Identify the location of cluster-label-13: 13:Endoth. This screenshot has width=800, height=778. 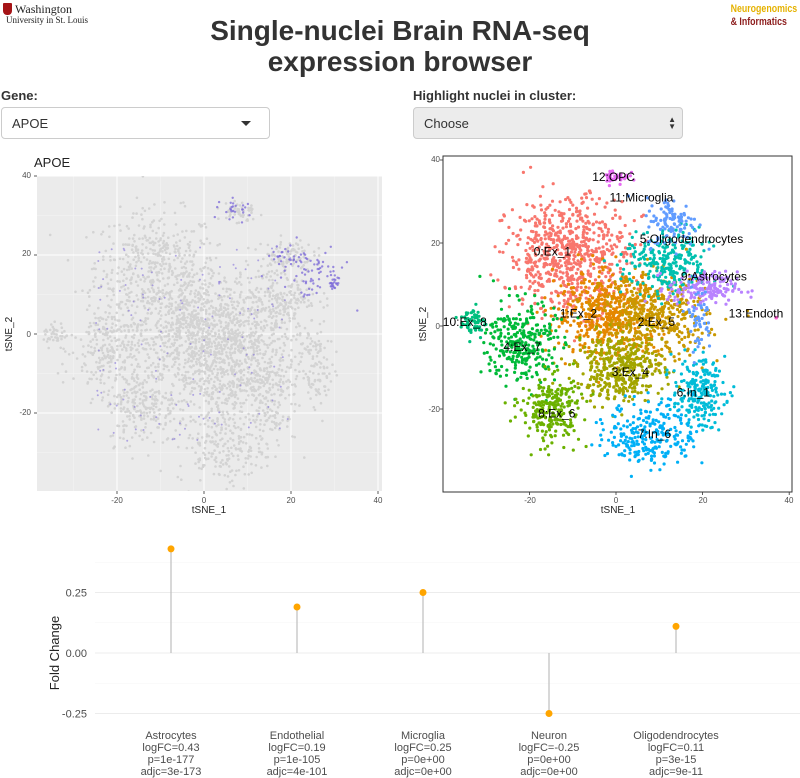
(756, 314).